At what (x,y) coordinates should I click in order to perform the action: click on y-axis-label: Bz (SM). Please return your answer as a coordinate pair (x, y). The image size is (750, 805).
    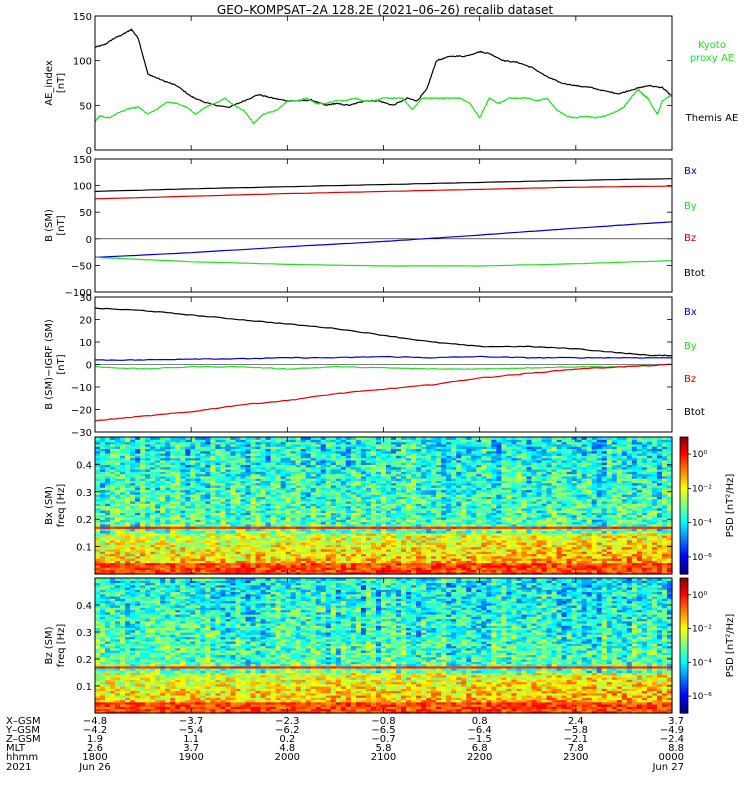
    Looking at the image, I should click on (49, 645).